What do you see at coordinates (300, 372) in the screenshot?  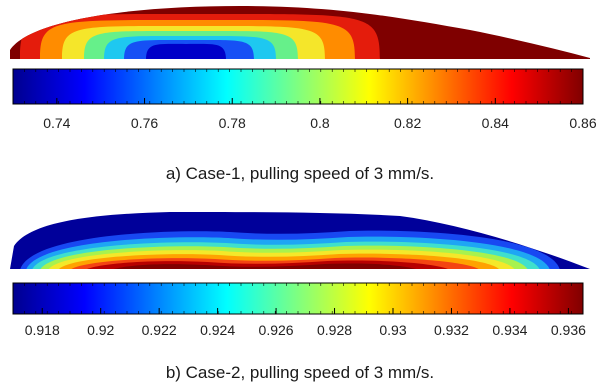 I see `caption-b: b) Case-2, pulling speed of 3 mm/s.` at bounding box center [300, 372].